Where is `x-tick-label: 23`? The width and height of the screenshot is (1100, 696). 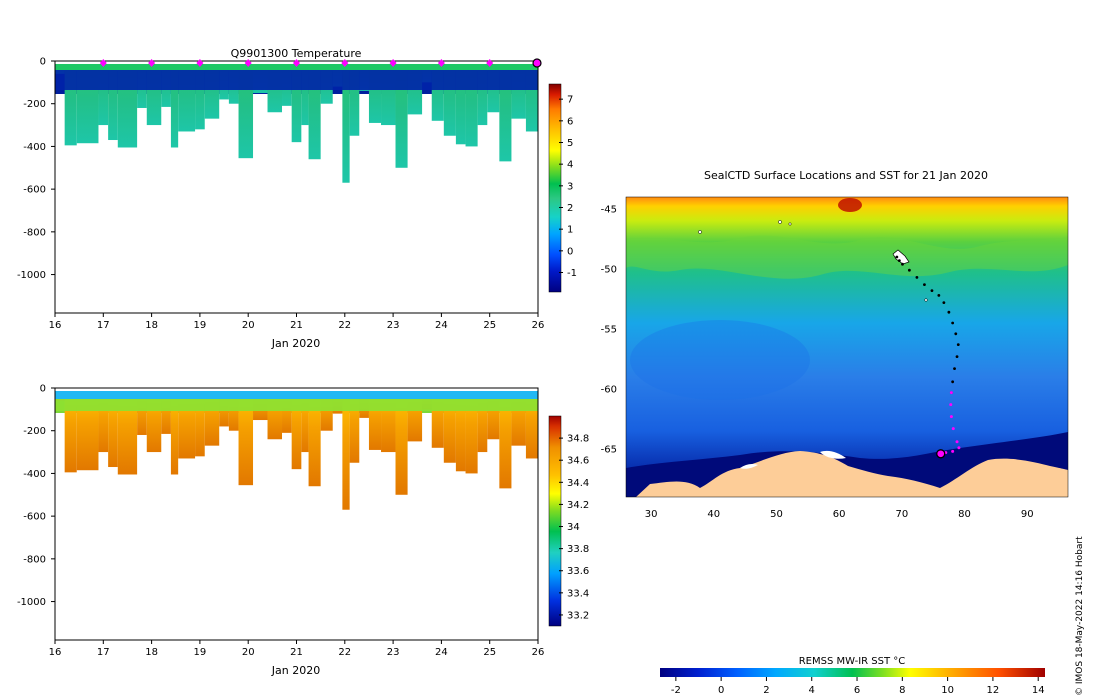 x-tick-label: 23 is located at coordinates (393, 652).